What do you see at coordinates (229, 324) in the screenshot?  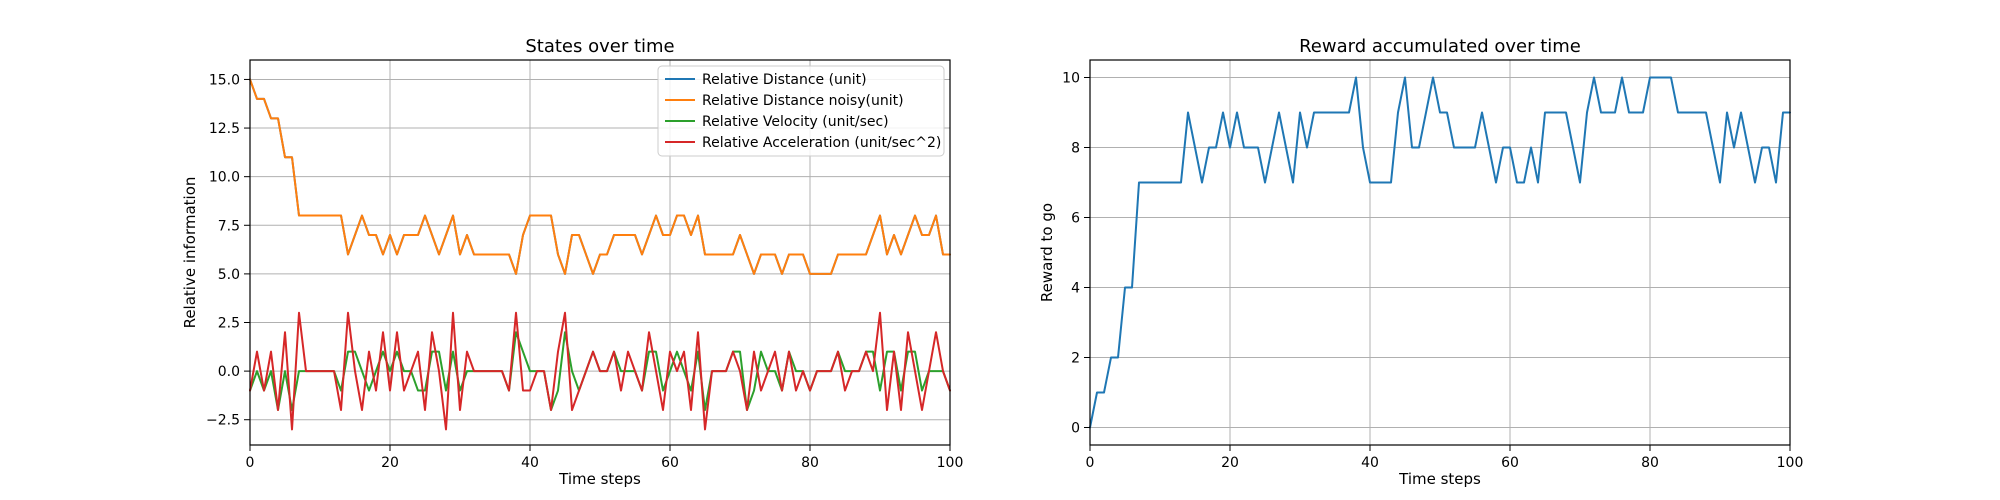 I see `left-y-tick-label: 2.5` at bounding box center [229, 324].